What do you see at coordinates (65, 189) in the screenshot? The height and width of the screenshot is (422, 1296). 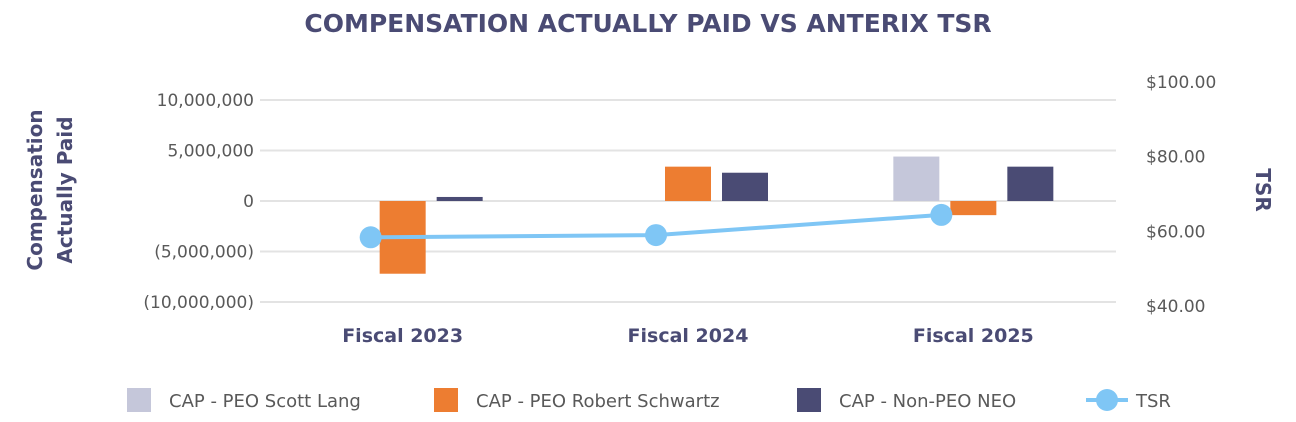 I see `y-axis-label-line2: Actually Paid` at bounding box center [65, 189].